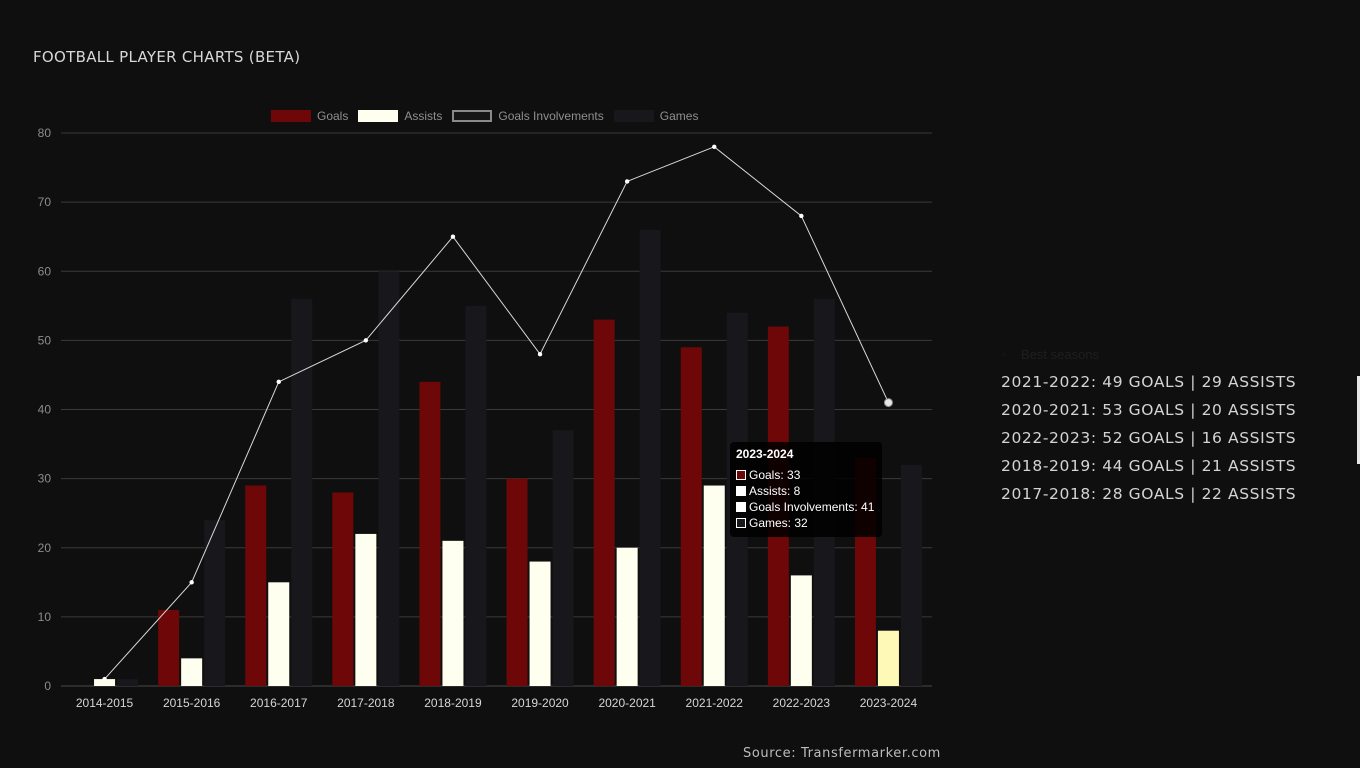 Image resolution: width=1360 pixels, height=768 pixels. Describe the element at coordinates (1358, 420) in the screenshot. I see `scrollbar-thumb` at that location.